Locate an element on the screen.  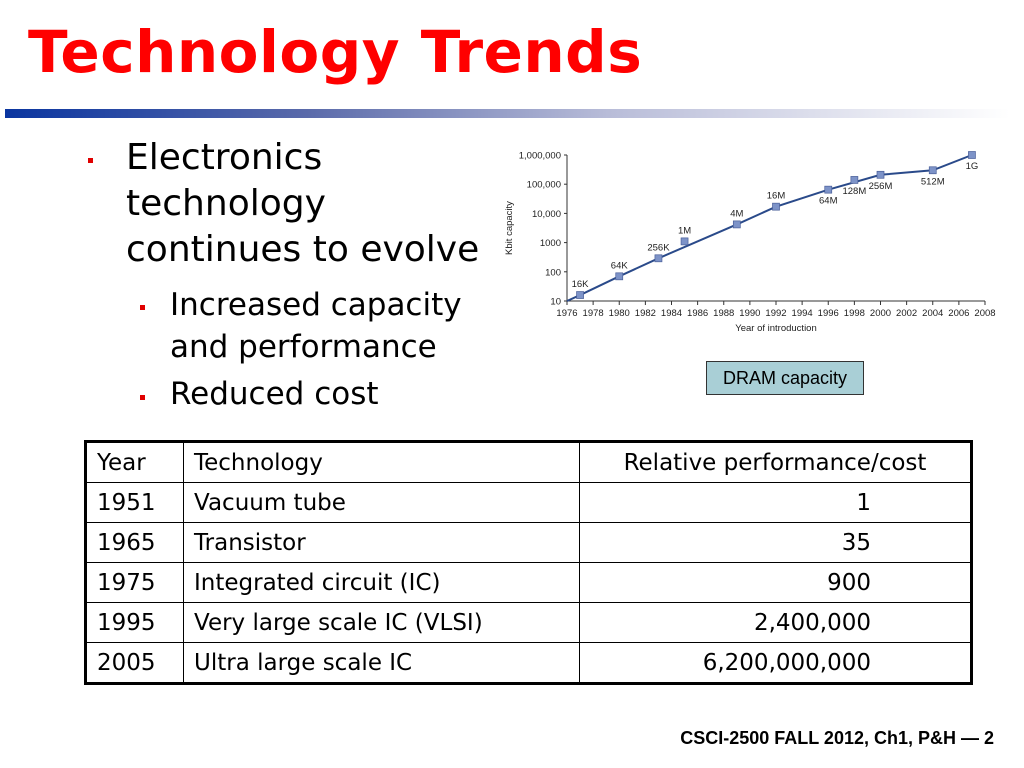
y-tick-label: 10,000 is located at coordinates (546, 214).